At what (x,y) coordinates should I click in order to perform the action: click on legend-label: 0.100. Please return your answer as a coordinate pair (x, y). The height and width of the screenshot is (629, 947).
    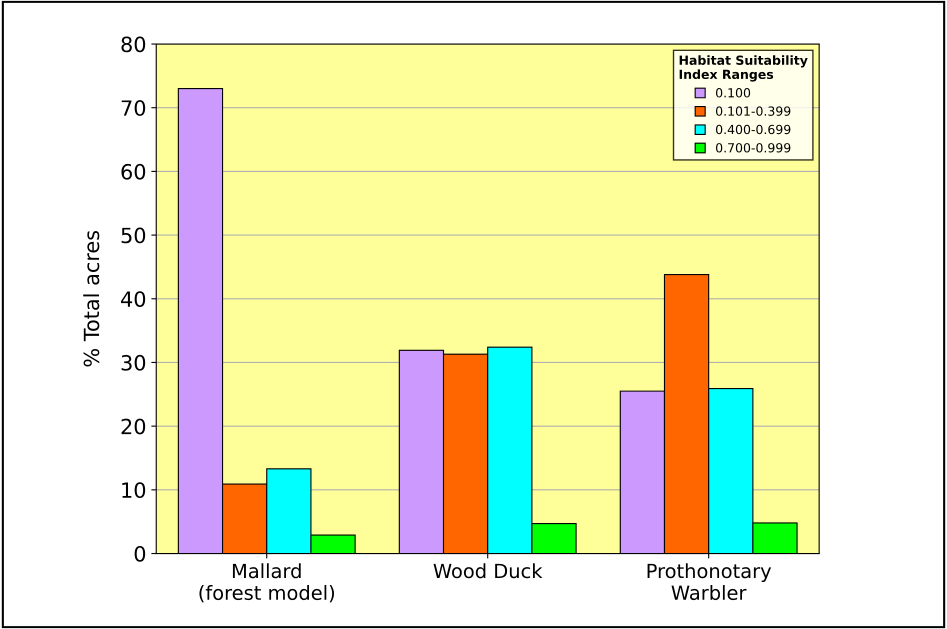
    Looking at the image, I should click on (733, 93).